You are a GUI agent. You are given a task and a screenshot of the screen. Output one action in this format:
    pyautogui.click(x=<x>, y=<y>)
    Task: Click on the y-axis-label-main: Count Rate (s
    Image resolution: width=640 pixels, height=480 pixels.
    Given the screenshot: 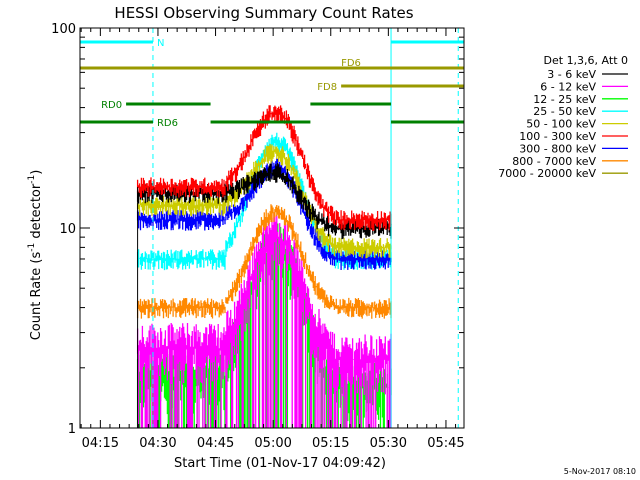 What is the action you would take?
    pyautogui.click(x=36, y=296)
    